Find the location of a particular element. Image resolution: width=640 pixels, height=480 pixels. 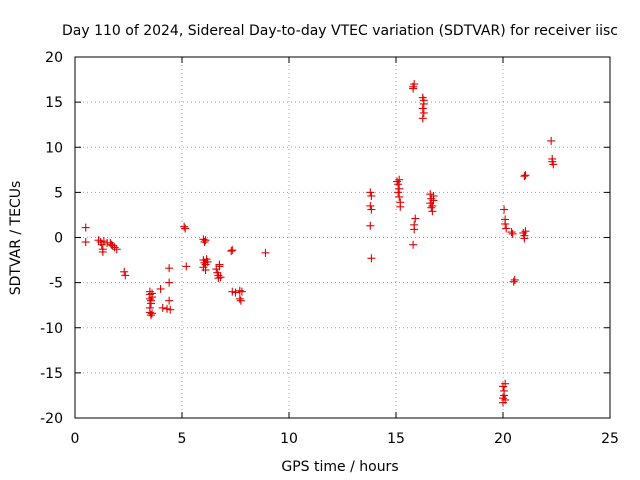

x-tick-label: 10 is located at coordinates (289, 439).